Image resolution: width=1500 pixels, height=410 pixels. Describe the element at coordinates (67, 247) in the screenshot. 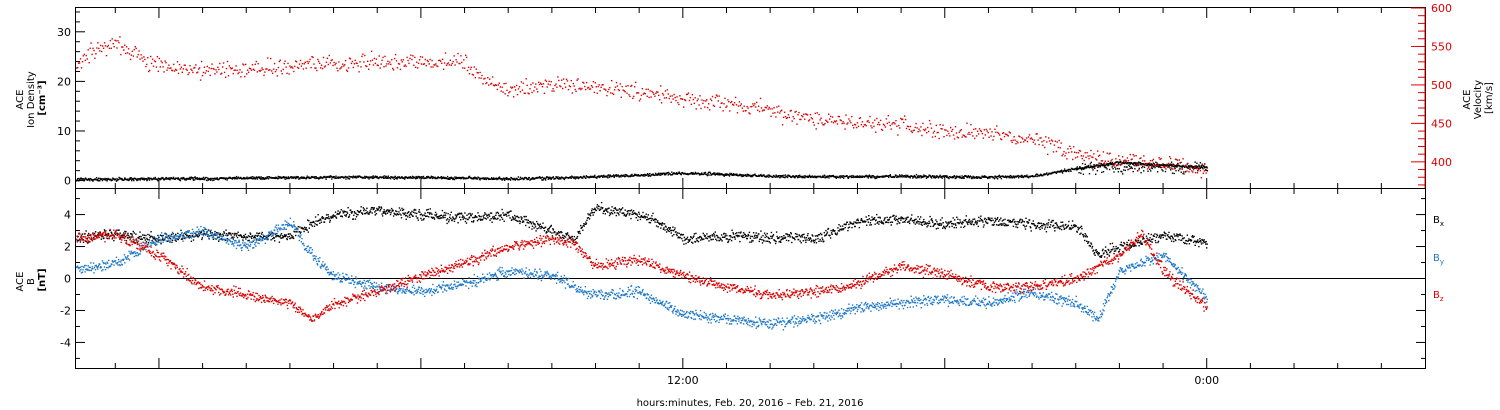

I see `bottom-tick-label: 2` at that location.